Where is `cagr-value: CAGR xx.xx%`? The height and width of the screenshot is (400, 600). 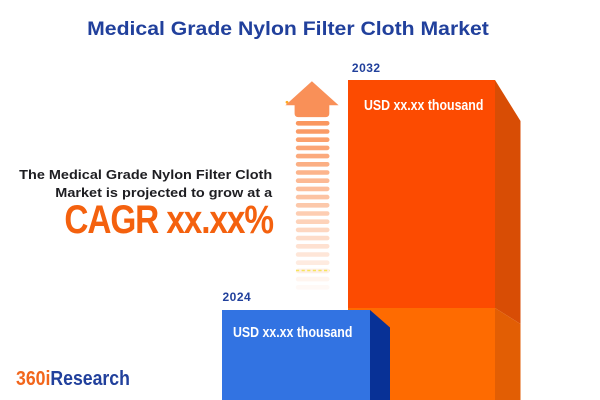 cagr-value: CAGR xx.xx% is located at coordinates (169, 219).